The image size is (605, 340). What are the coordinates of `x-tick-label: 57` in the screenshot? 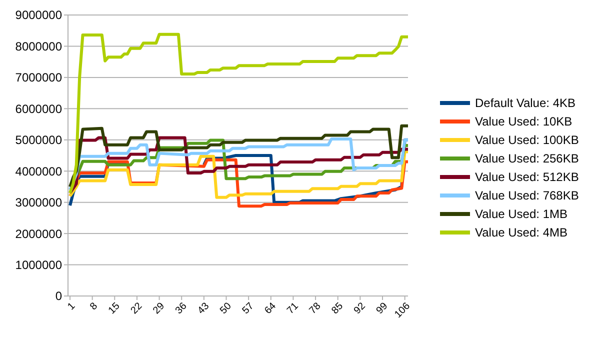 It's located at (248, 308).